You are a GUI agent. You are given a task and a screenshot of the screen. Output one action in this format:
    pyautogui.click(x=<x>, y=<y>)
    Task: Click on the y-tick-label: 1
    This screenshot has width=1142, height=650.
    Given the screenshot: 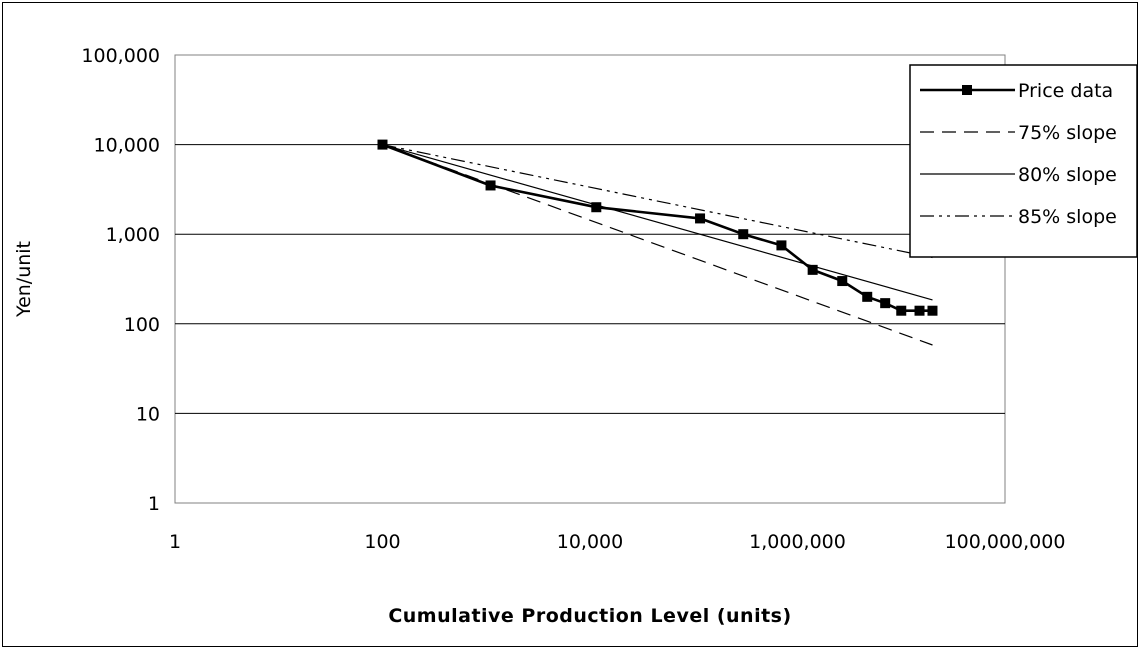 What is the action you would take?
    pyautogui.click(x=154, y=504)
    